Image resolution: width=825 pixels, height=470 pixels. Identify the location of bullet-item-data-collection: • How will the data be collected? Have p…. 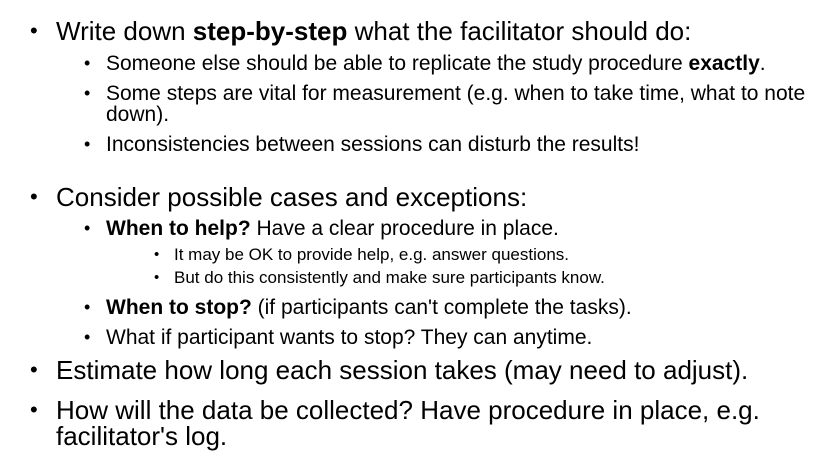
(420, 423).